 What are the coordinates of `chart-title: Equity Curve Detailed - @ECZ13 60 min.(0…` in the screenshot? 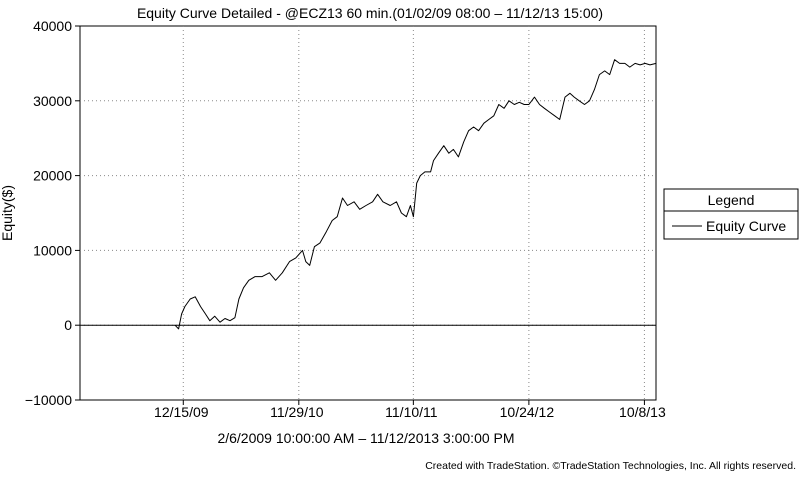 It's located at (370, 13).